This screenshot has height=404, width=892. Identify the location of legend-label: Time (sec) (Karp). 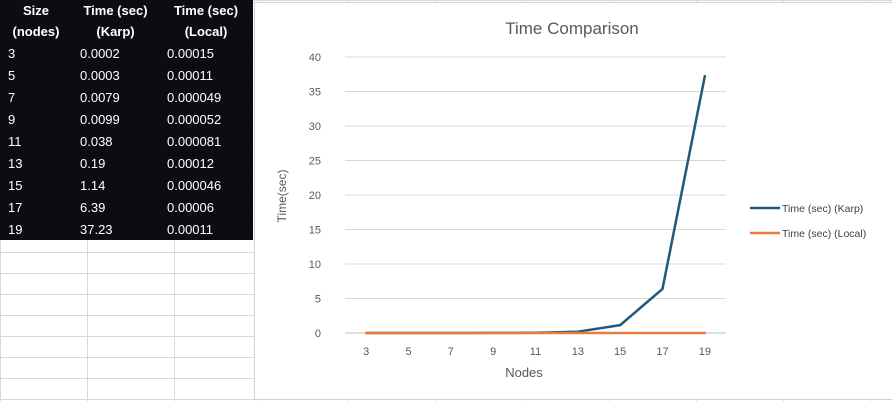
(822, 209).